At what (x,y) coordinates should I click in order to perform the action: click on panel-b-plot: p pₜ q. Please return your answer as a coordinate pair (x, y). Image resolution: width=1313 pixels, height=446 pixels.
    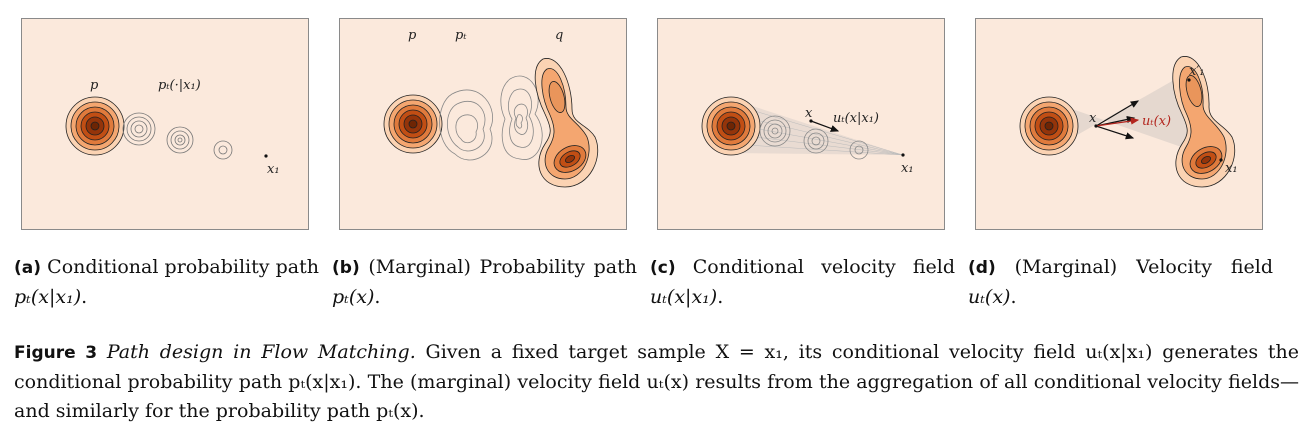
    Looking at the image, I should click on (491, 108).